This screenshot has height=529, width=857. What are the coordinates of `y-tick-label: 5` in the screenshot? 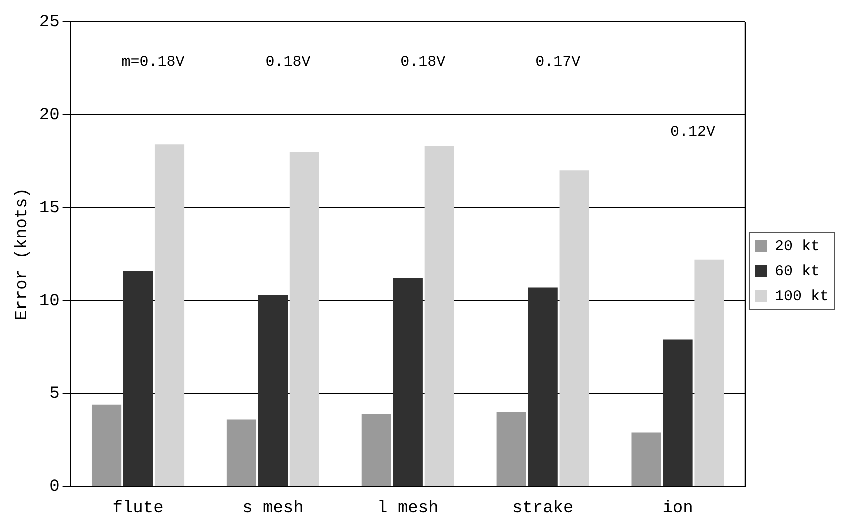 It's located at (55, 394).